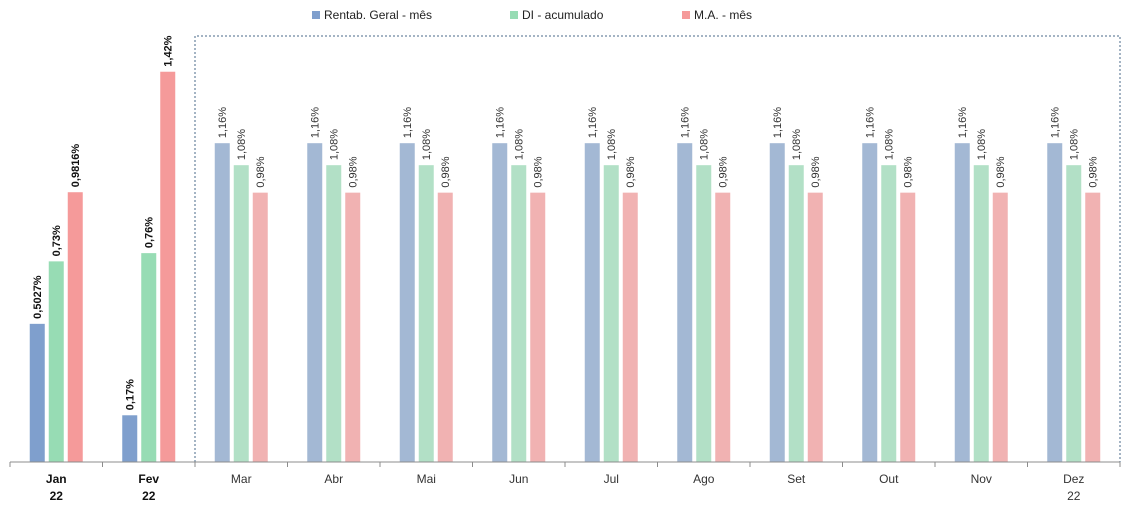 Image resolution: width=1131 pixels, height=510 pixels. What do you see at coordinates (1074, 313) in the screenshot?
I see `bar-di-dez` at bounding box center [1074, 313].